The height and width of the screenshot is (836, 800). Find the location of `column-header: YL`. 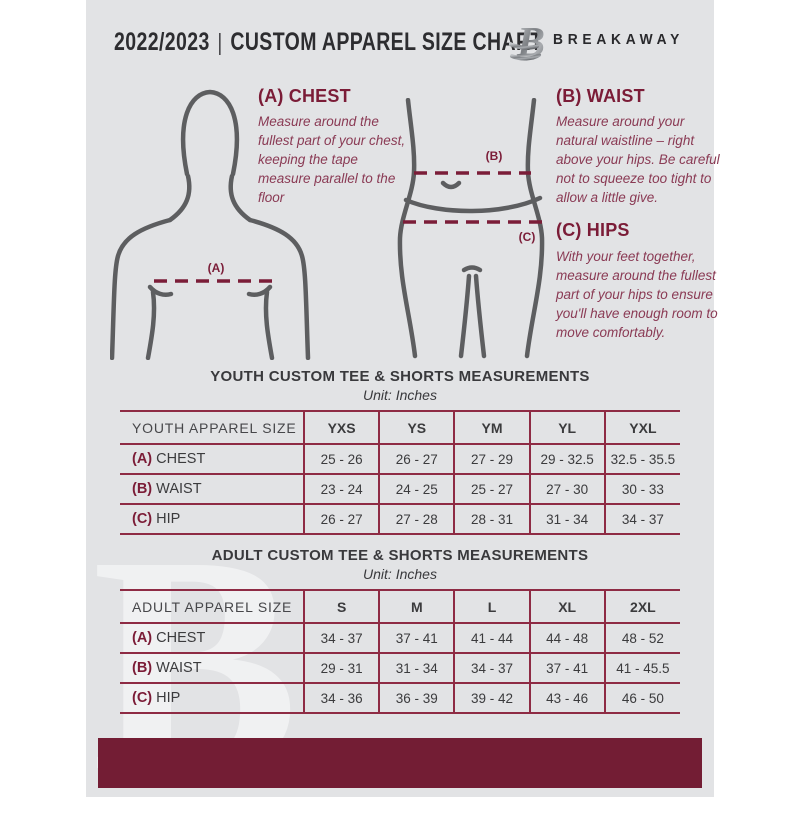

column-header: YL is located at coordinates (566, 427).